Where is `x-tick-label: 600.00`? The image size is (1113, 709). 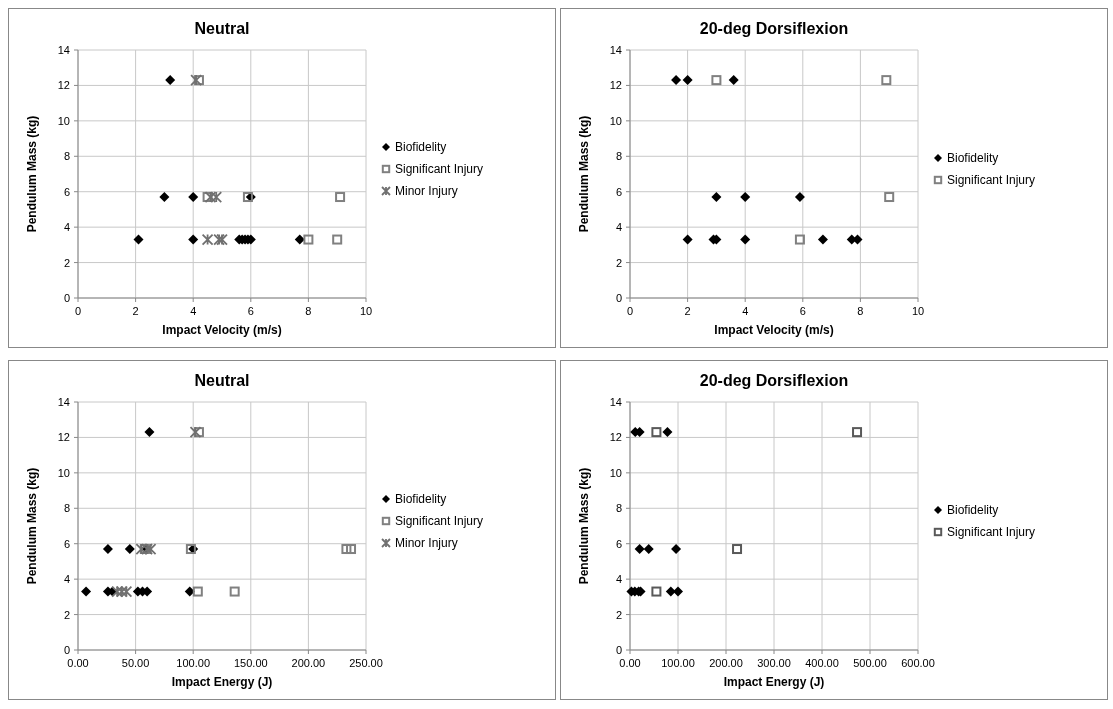
x-tick-label: 600.00 is located at coordinates (918, 663).